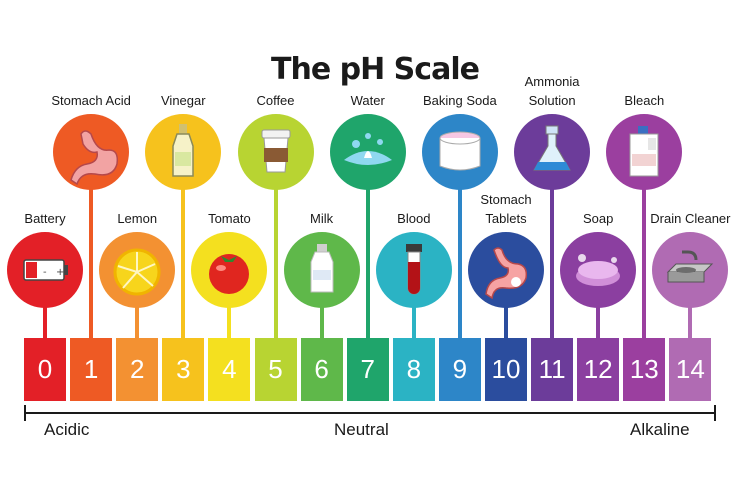 Image resolution: width=750 pixels, height=503 pixels. I want to click on ph-value-box-10: 10, so click(506, 369).